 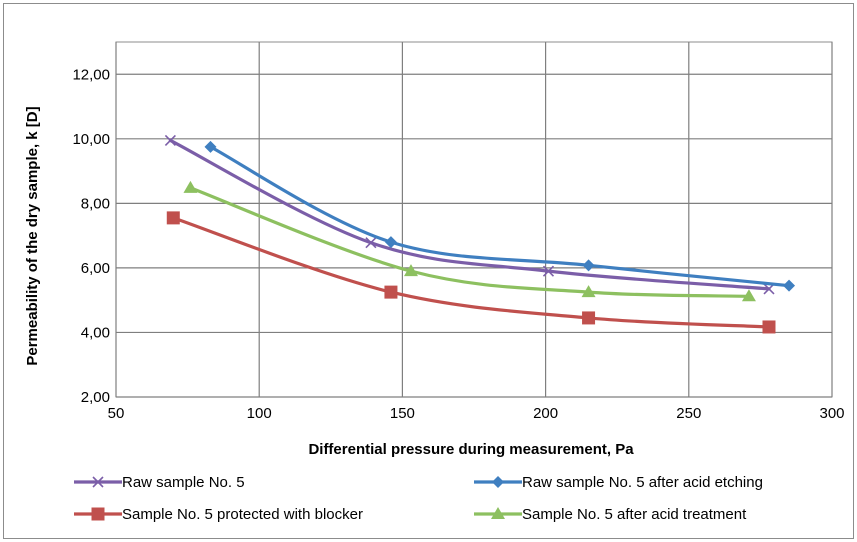 I want to click on legend-label: Raw sample No. 5 after acid etching, so click(x=642, y=482).